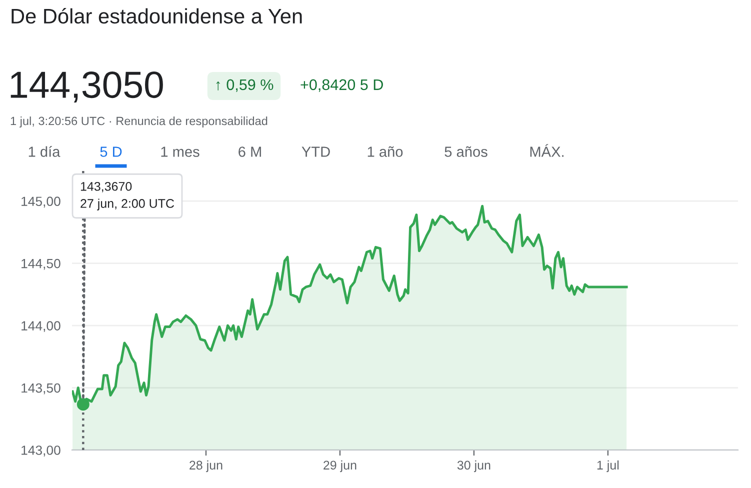 The width and height of the screenshot is (751, 488). What do you see at coordinates (547, 150) in the screenshot?
I see `text: MÁX.` at bounding box center [547, 150].